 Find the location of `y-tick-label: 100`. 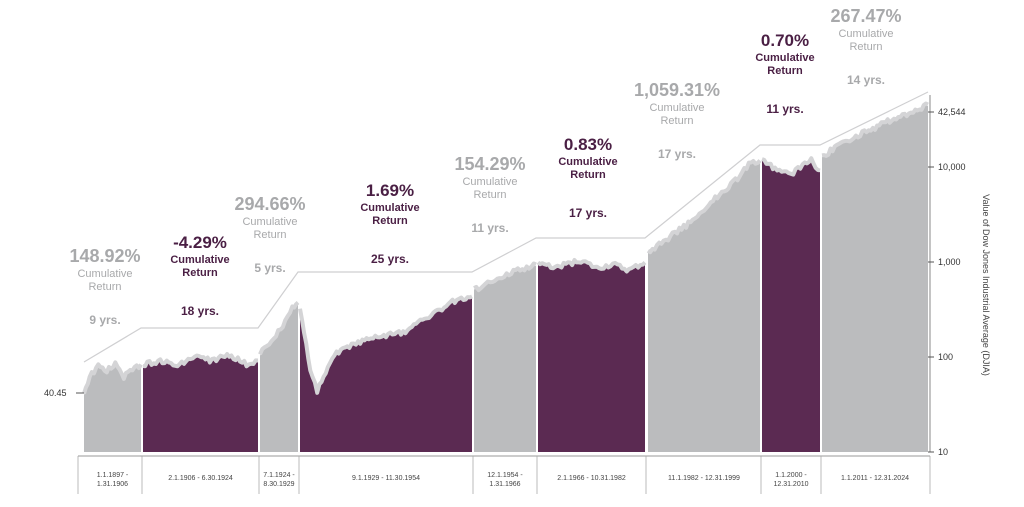

y-tick-label: 100 is located at coordinates (945, 357).